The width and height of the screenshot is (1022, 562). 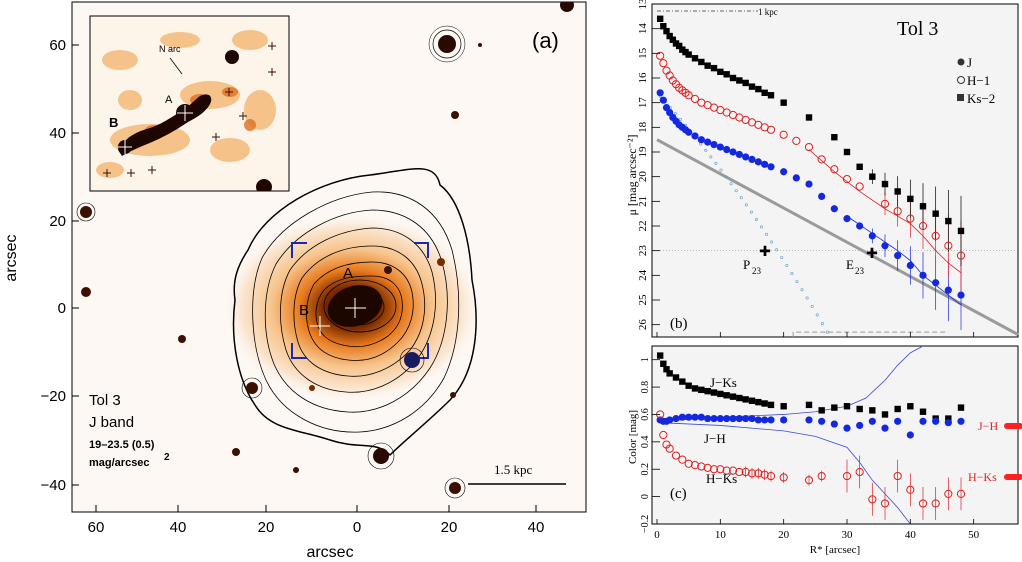 What do you see at coordinates (969, 62) in the screenshot?
I see `legend-j: J` at bounding box center [969, 62].